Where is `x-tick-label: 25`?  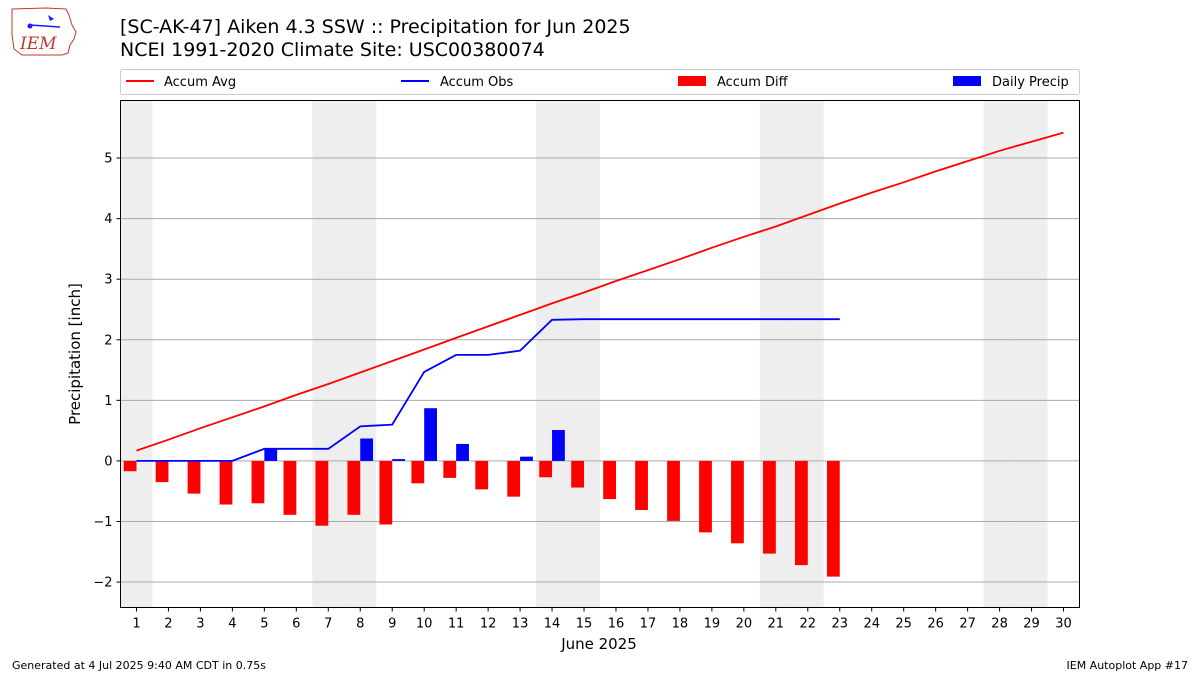 x-tick-label: 25 is located at coordinates (903, 624).